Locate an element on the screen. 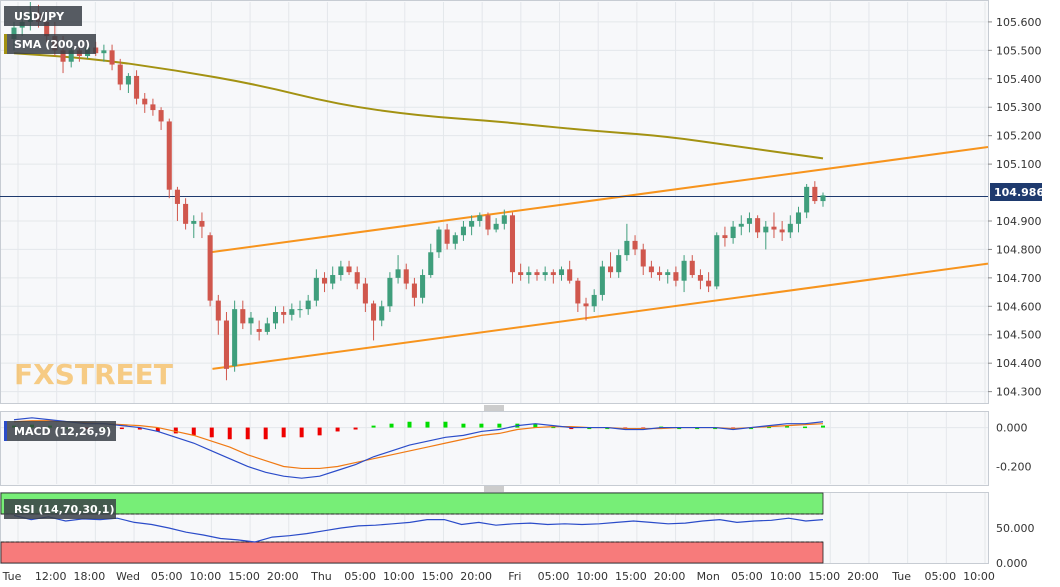 This screenshot has height=587, width=1060. macd-y-tick-label: 0.000 is located at coordinates (1012, 428).